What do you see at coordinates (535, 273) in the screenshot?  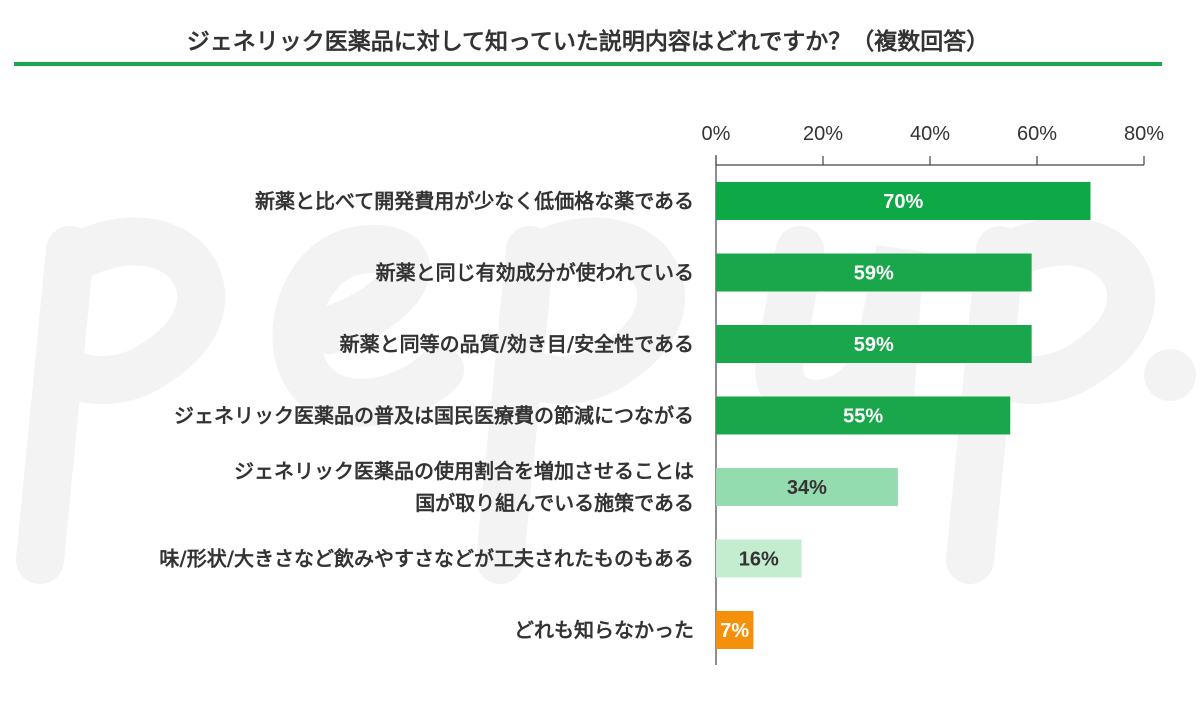 I see `category-label: 新薬と同じ有効成分が使われている` at bounding box center [535, 273].